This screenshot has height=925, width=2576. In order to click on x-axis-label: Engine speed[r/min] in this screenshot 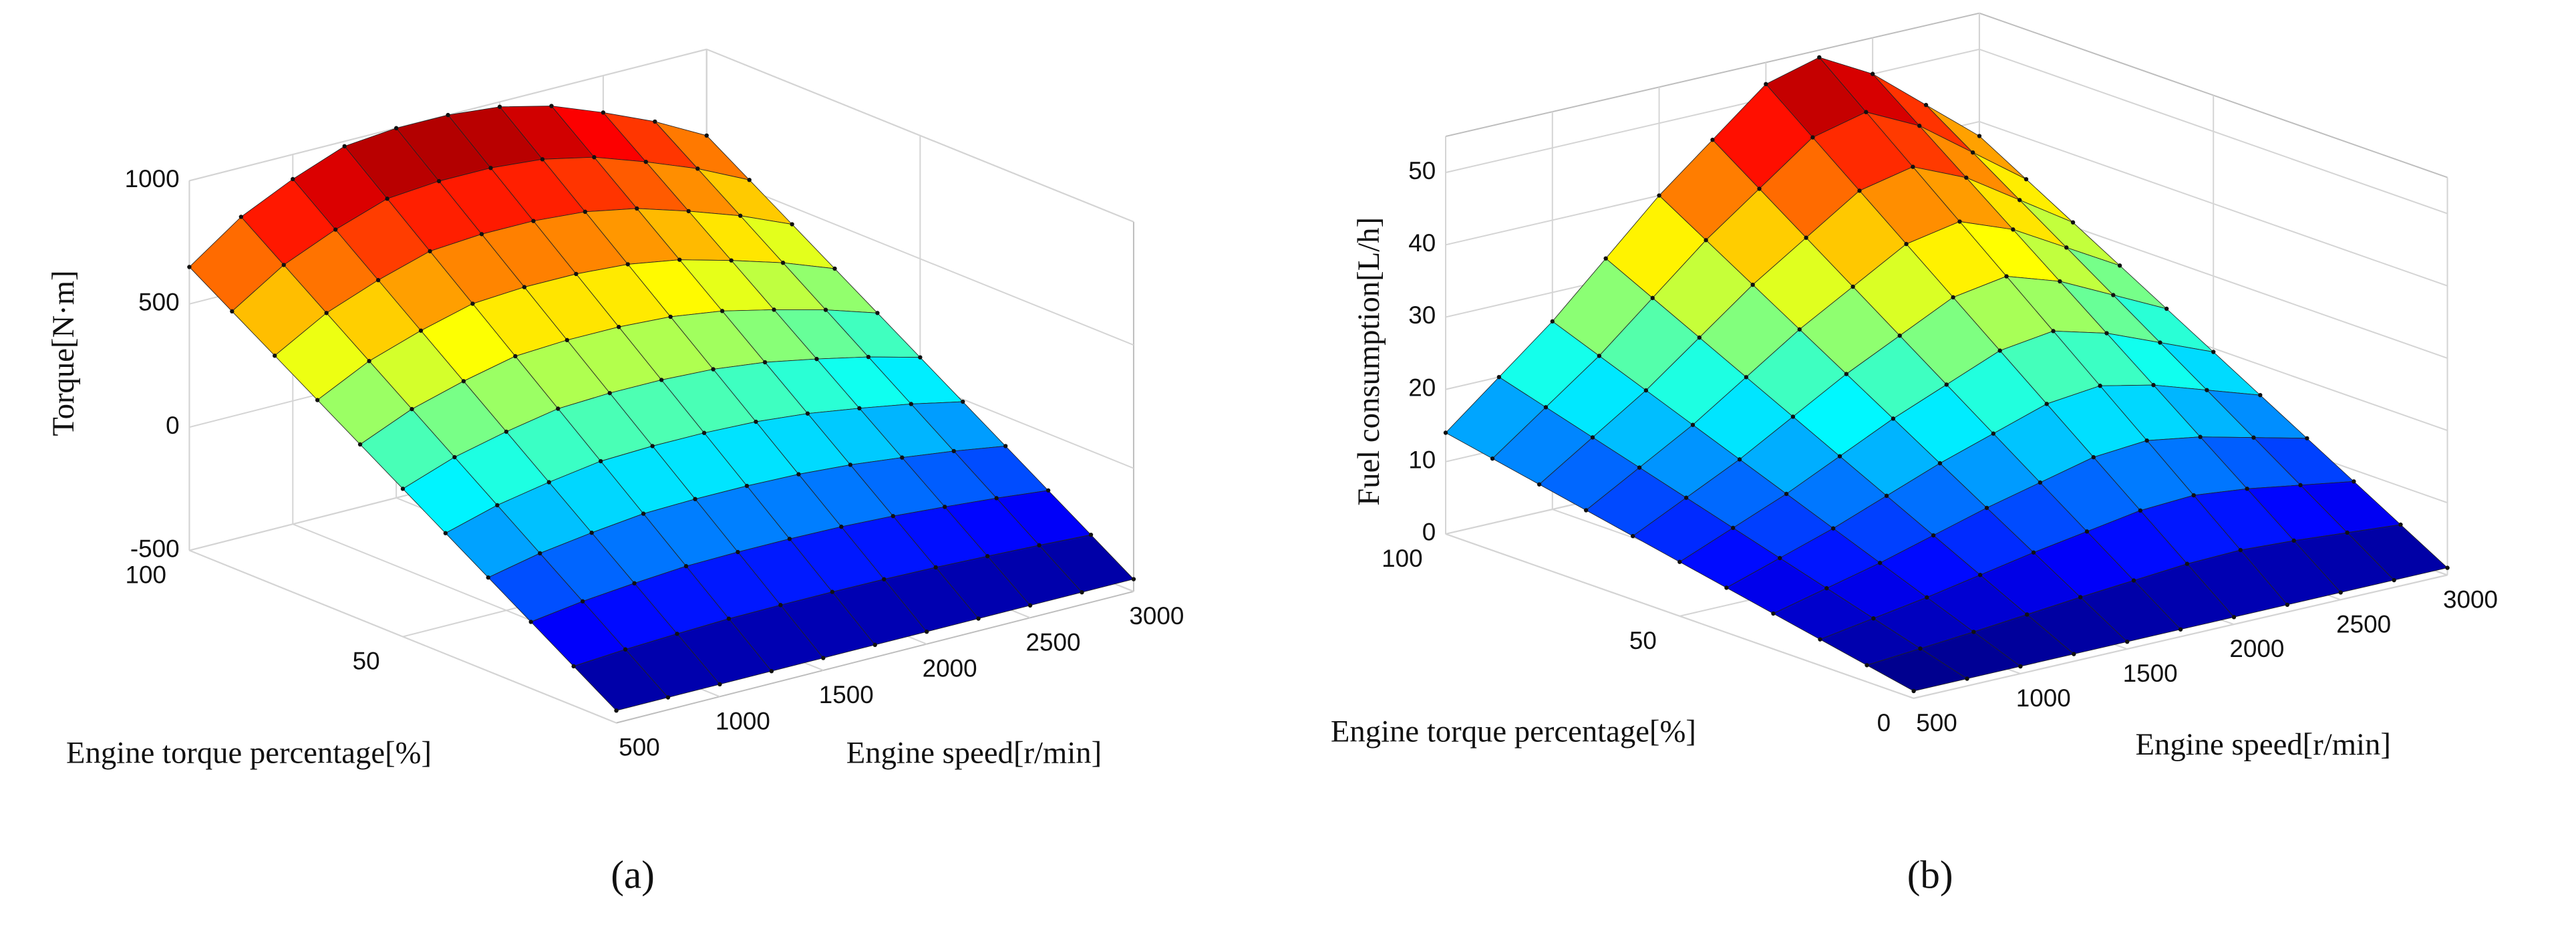, I will do `click(2262, 744)`.